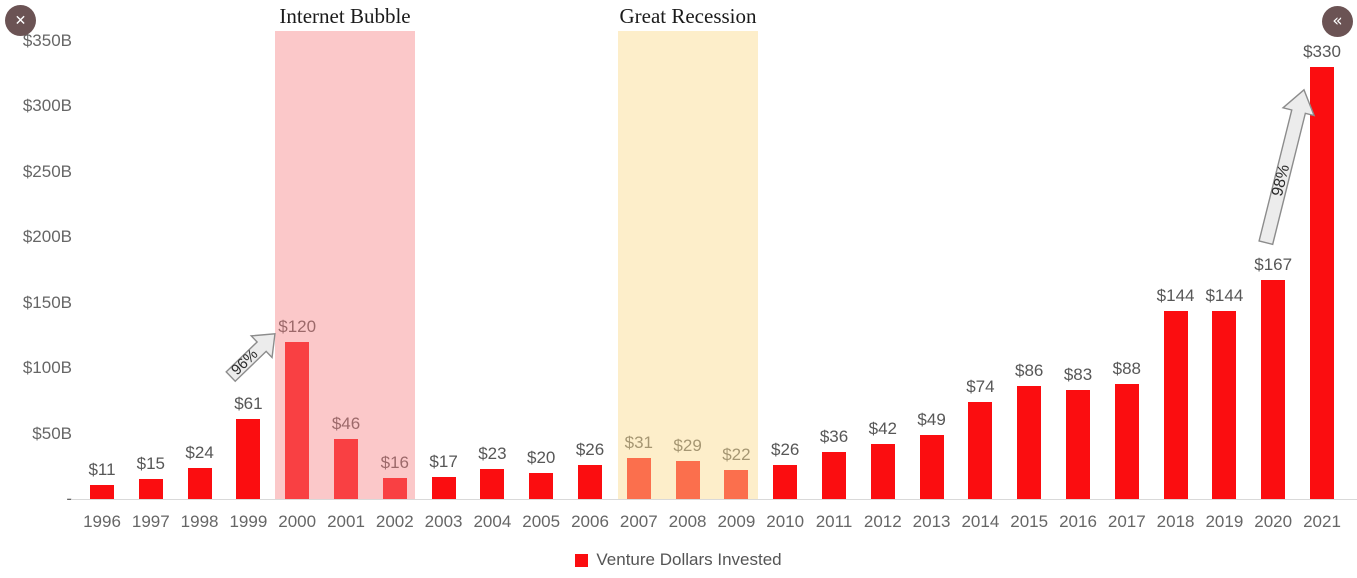 The image size is (1357, 578). What do you see at coordinates (1029, 370) in the screenshot?
I see `bar-value-label-2015: $86` at bounding box center [1029, 370].